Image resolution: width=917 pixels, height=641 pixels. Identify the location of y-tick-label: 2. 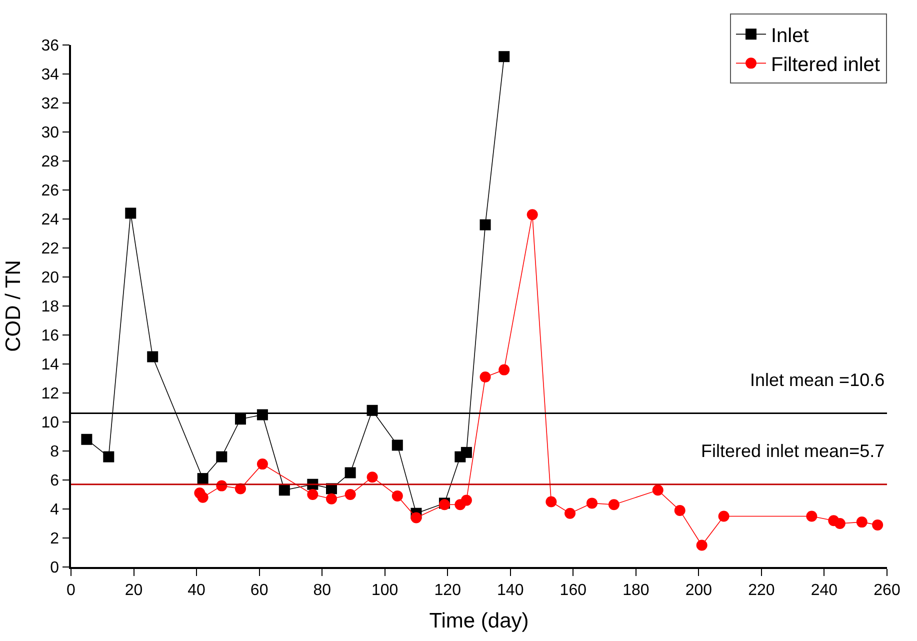
(55, 539).